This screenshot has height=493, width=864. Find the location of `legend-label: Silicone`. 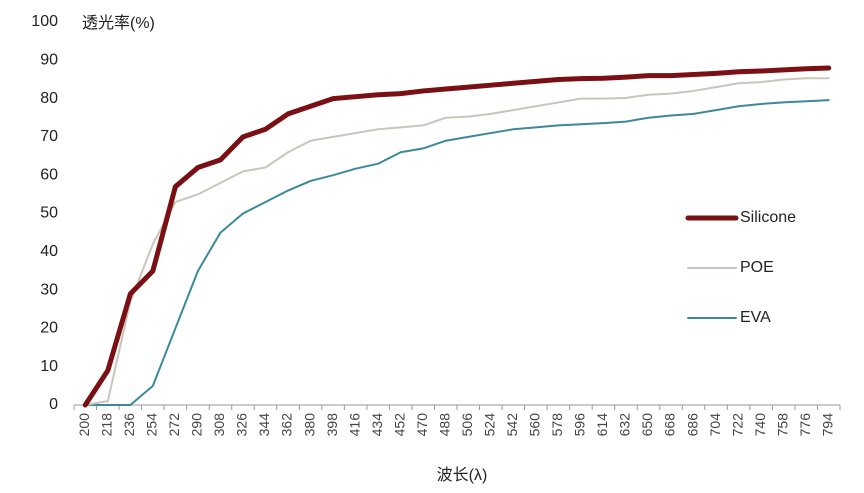

legend-label: Silicone is located at coordinates (768, 217).